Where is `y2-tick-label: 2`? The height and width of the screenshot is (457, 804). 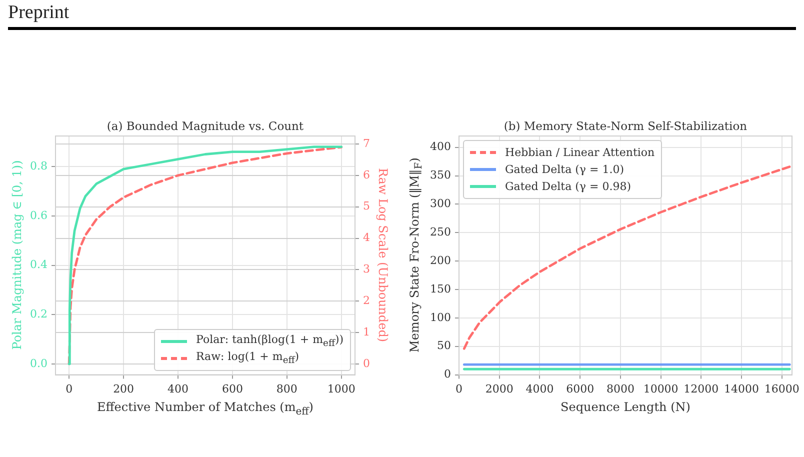 y2-tick-label: 2 is located at coordinates (366, 300).